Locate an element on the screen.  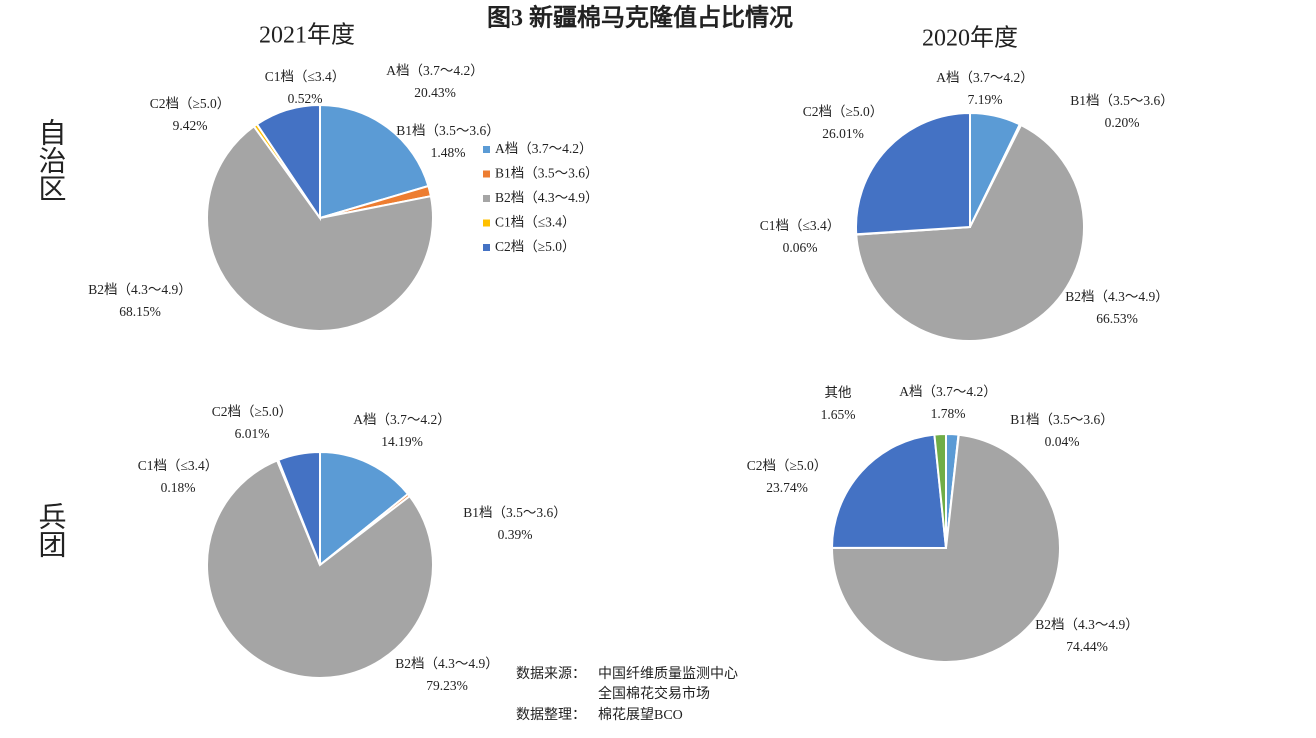
slice-value-label: 9.42% is located at coordinates (190, 125).